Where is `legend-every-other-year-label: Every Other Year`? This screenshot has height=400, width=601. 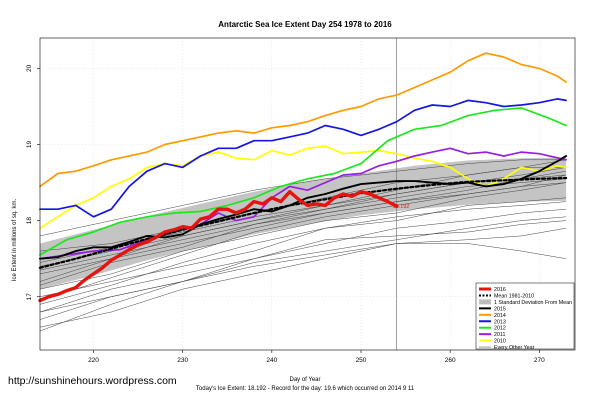
legend-every-other-year-label: Every Other Year is located at coordinates (514, 348).